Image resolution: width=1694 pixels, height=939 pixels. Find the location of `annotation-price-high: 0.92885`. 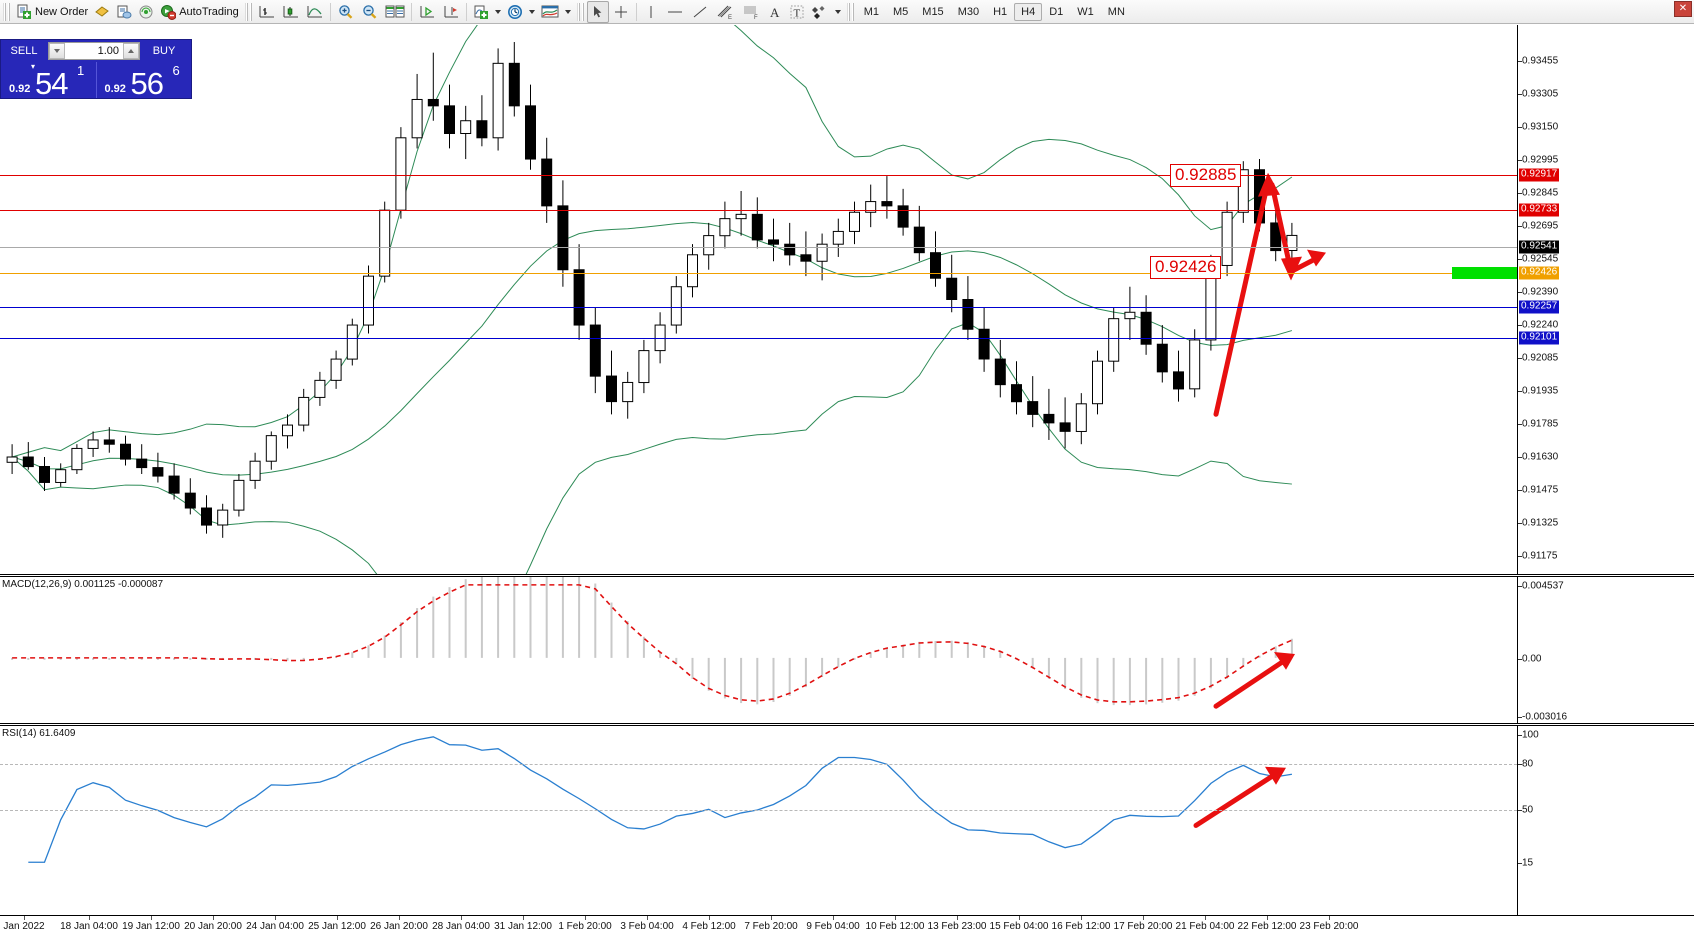

annotation-price-high: 0.92885 is located at coordinates (1206, 175).